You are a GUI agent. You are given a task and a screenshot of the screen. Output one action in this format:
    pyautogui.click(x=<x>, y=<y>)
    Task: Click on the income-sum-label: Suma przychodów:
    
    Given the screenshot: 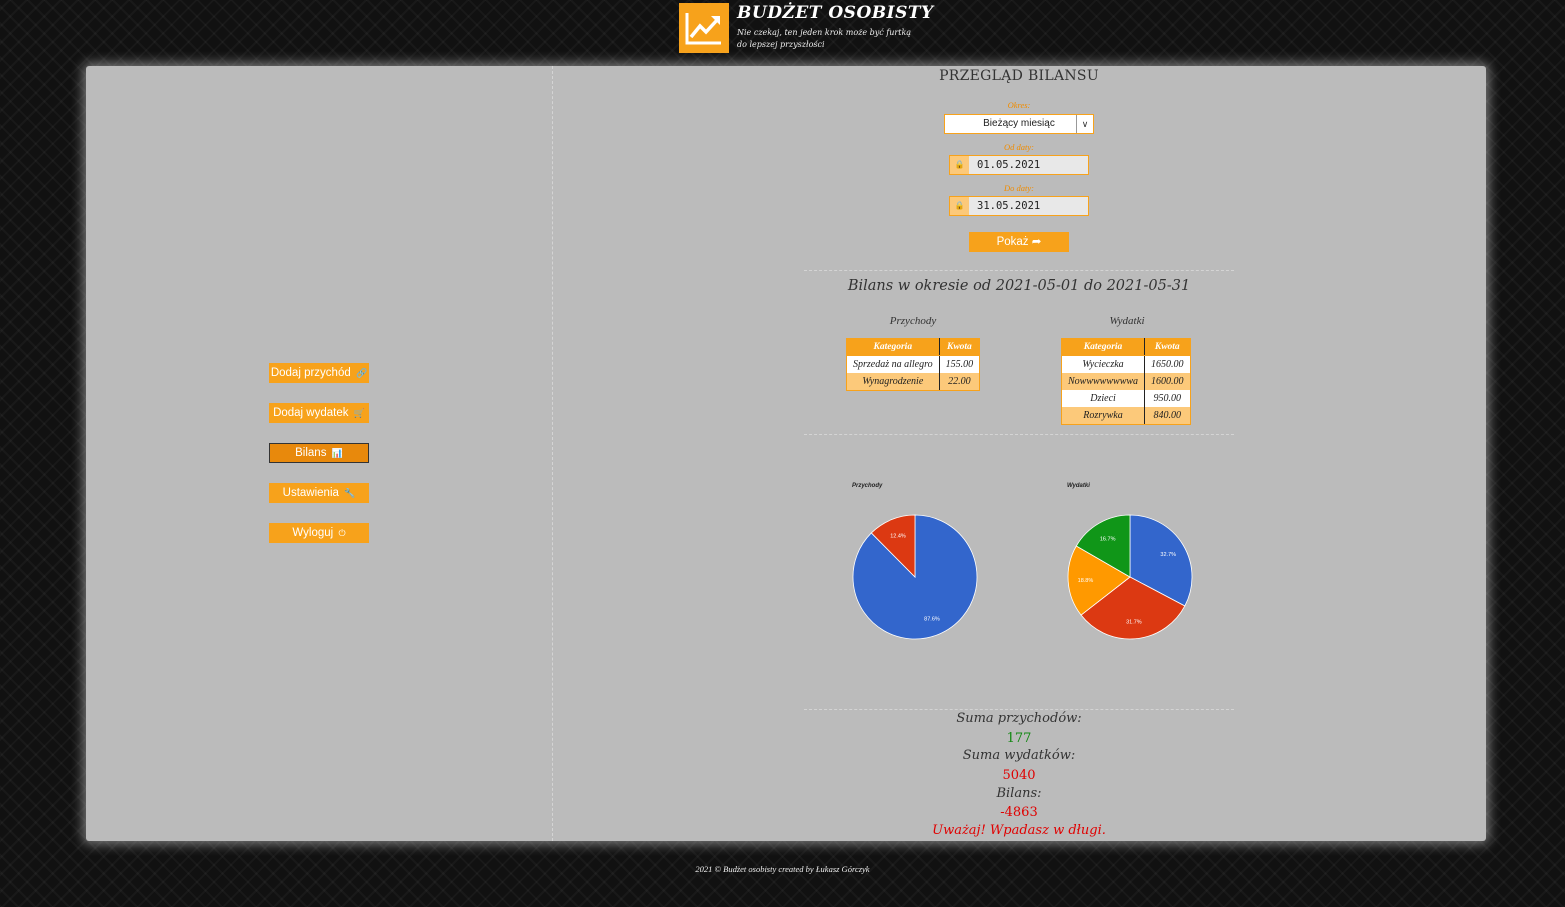 What is the action you would take?
    pyautogui.click(x=1019, y=718)
    